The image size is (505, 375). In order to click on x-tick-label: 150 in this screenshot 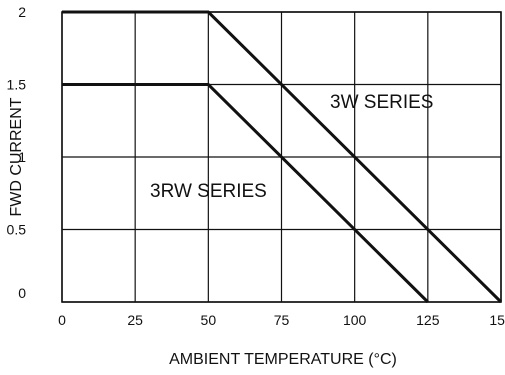, I will do `click(497, 320)`.